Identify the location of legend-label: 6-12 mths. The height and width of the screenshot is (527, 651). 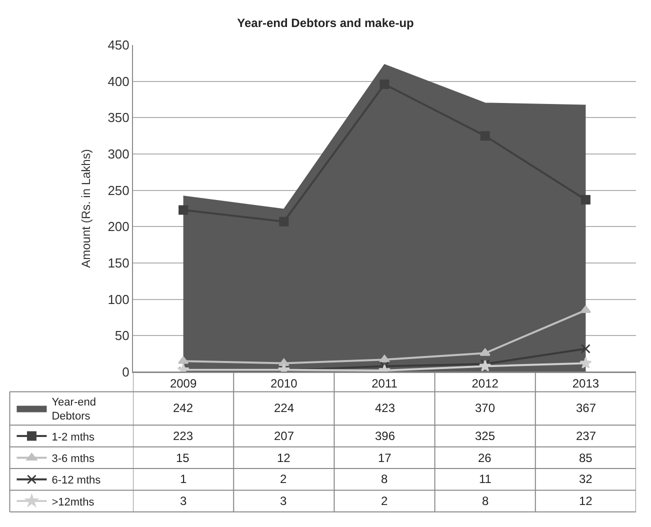
(77, 480).